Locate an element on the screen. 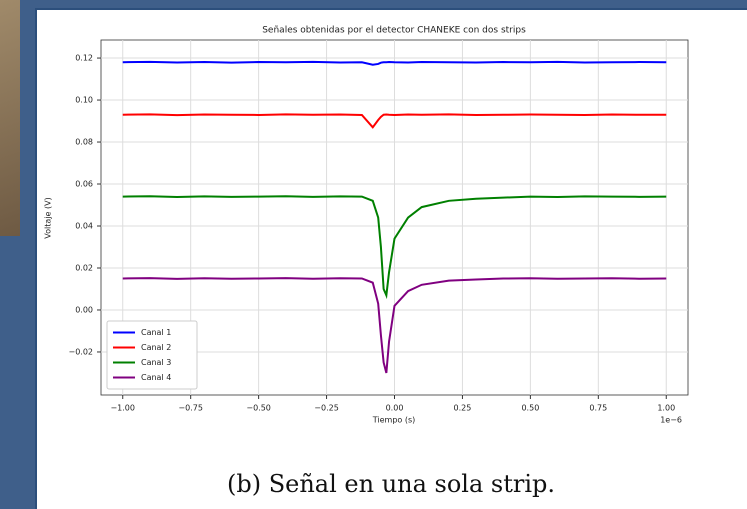 The width and height of the screenshot is (747, 509). y-tick-label: −0.02 is located at coordinates (80, 351).